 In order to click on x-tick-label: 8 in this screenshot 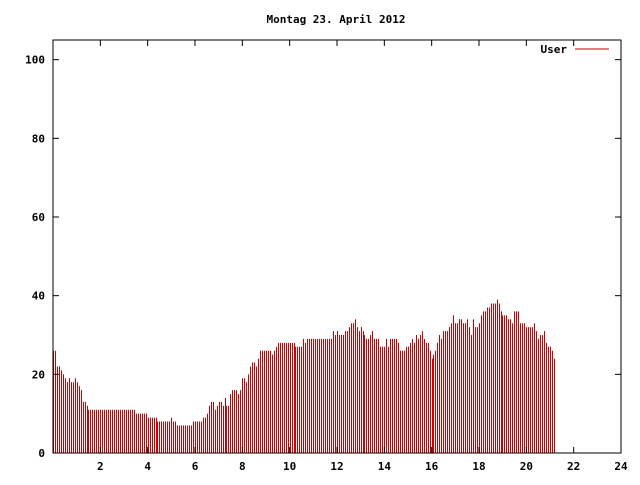, I will do `click(242, 466)`.